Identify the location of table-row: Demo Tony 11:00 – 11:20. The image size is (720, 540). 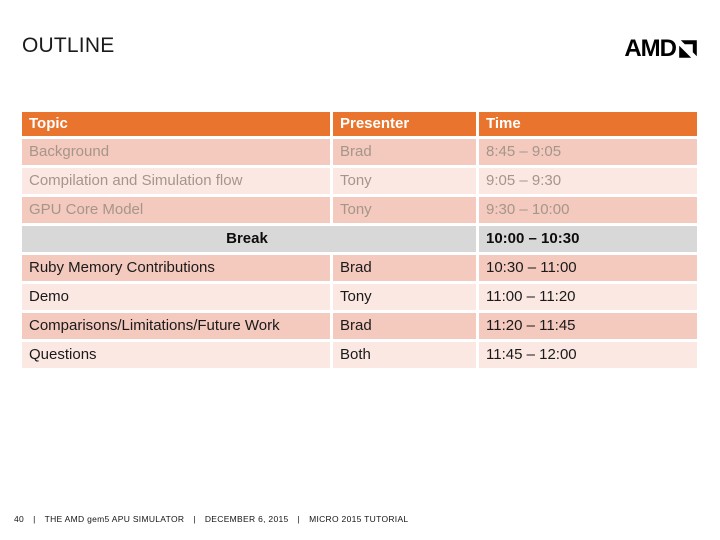
(359, 297).